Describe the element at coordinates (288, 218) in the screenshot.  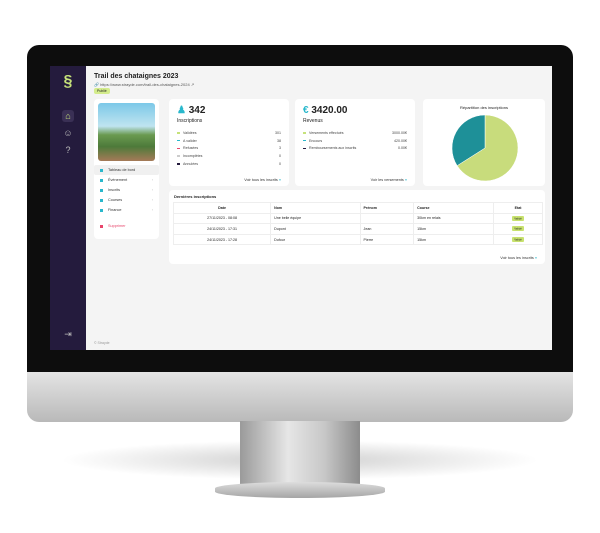
I see `cell-text: Une belle équipe` at that location.